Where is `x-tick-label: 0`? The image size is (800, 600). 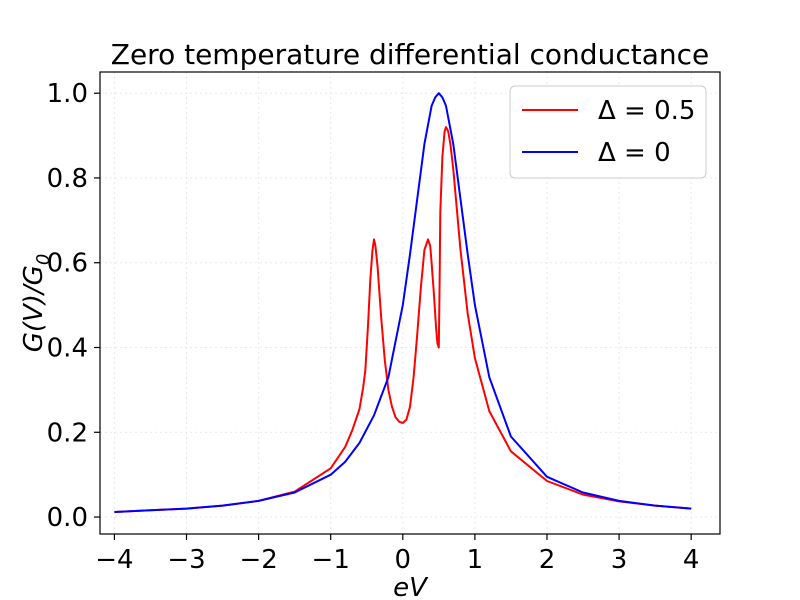 x-tick-label: 0 is located at coordinates (403, 560).